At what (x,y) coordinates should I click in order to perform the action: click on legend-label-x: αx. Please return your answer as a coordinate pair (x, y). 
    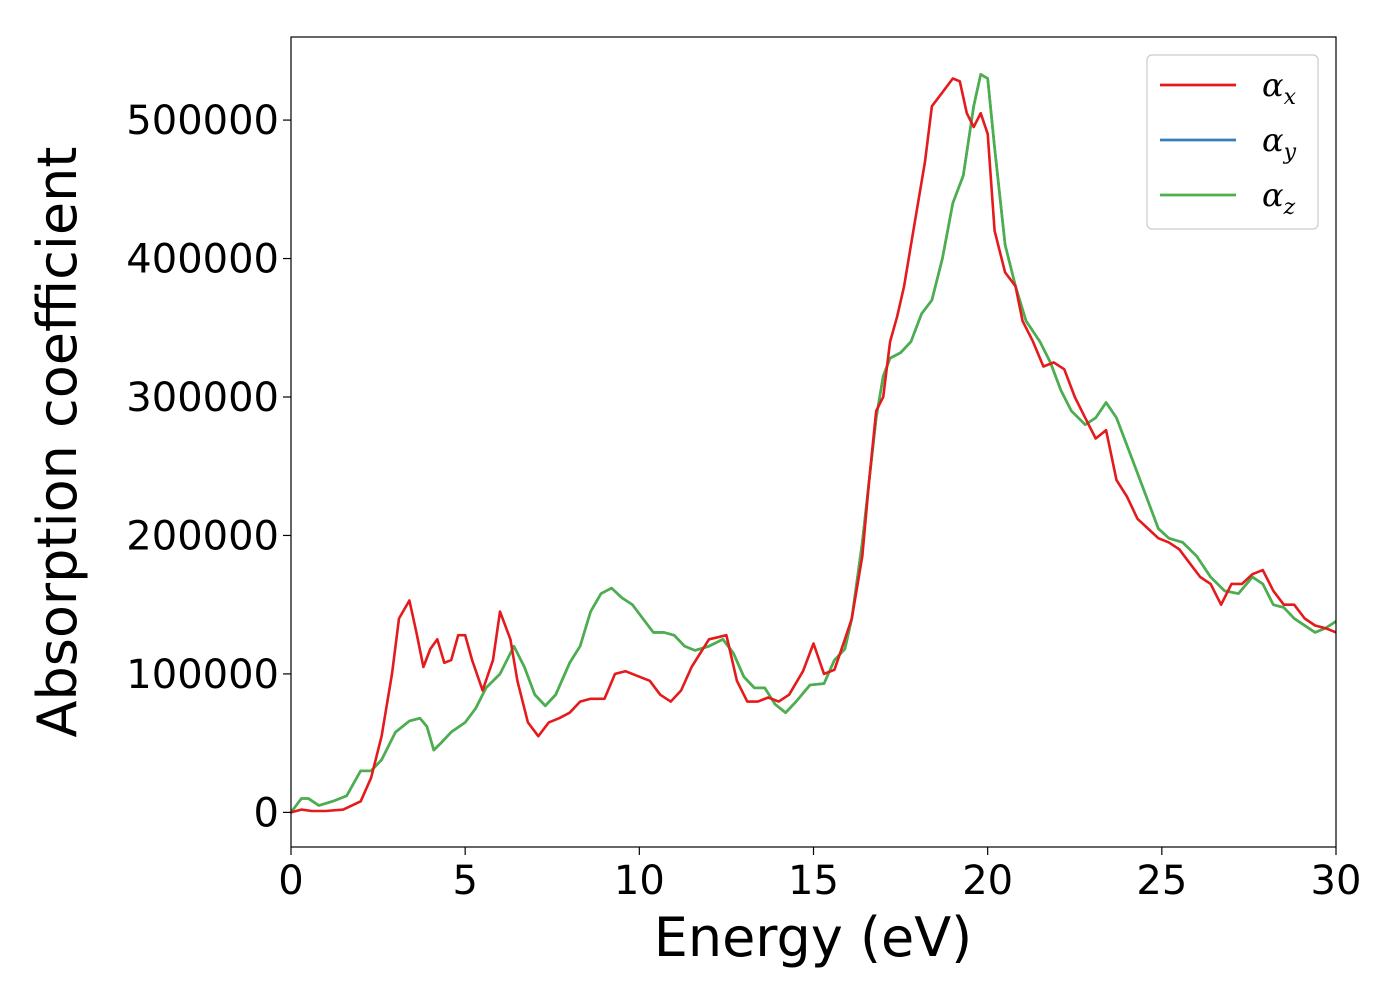
    Looking at the image, I should click on (1279, 88).